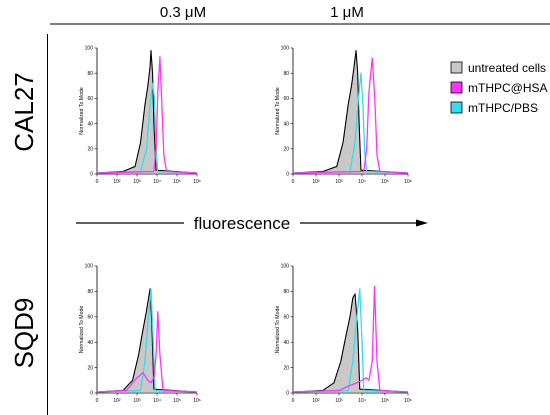 The width and height of the screenshot is (550, 415). Describe the element at coordinates (507, 68) in the screenshot. I see `legend-label-0: untreated cells` at that location.